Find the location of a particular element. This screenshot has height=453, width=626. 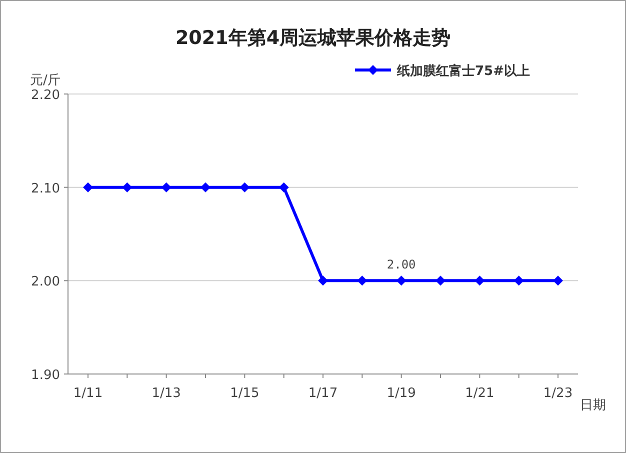

data-label: 2.00 is located at coordinates (401, 265).